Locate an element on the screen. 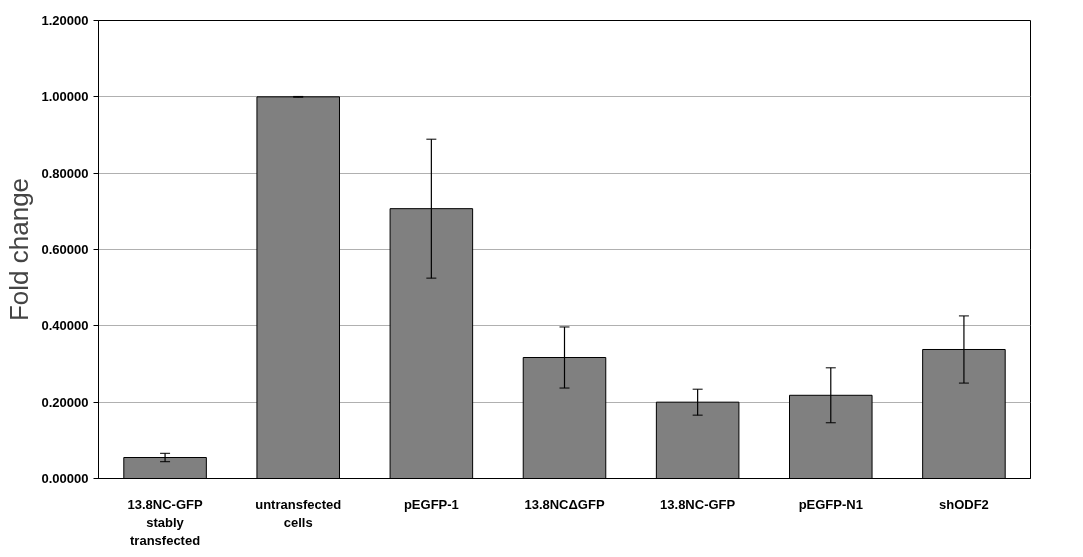 Image resolution: width=1083 pixels, height=557 pixels. y-axis-title: Fold change is located at coordinates (18, 249).